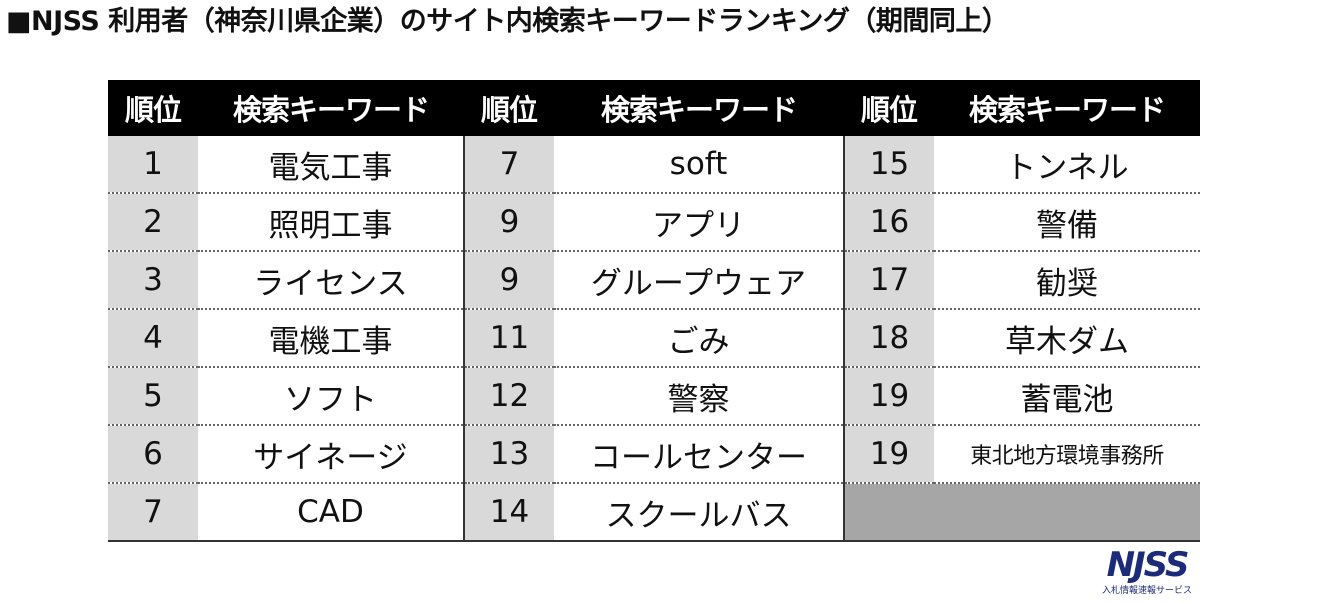  What do you see at coordinates (509, 108) in the screenshot?
I see `header-rank-2: 順位` at bounding box center [509, 108].